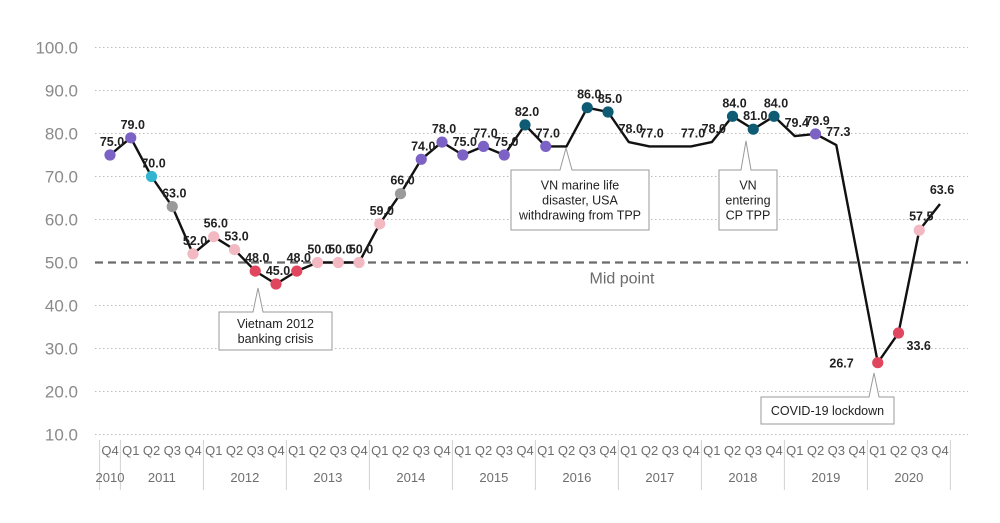  What do you see at coordinates (195, 241) in the screenshot?
I see `data-label: 52.0` at bounding box center [195, 241].